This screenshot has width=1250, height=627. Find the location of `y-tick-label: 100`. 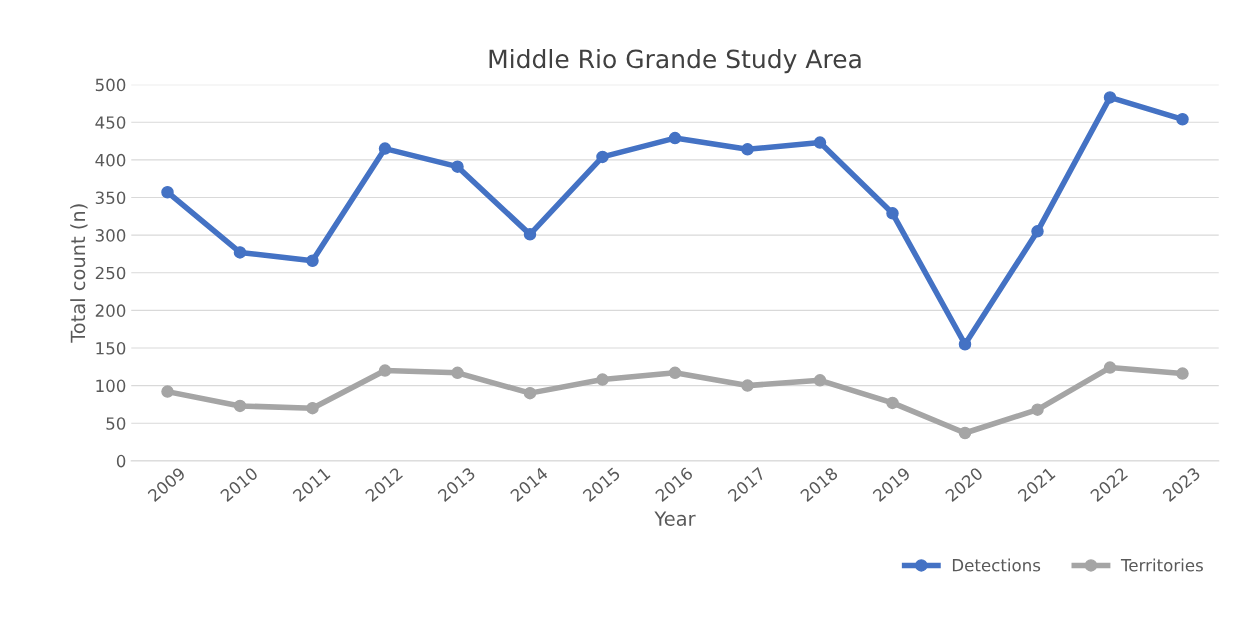

y-tick-label: 100 is located at coordinates (111, 386).